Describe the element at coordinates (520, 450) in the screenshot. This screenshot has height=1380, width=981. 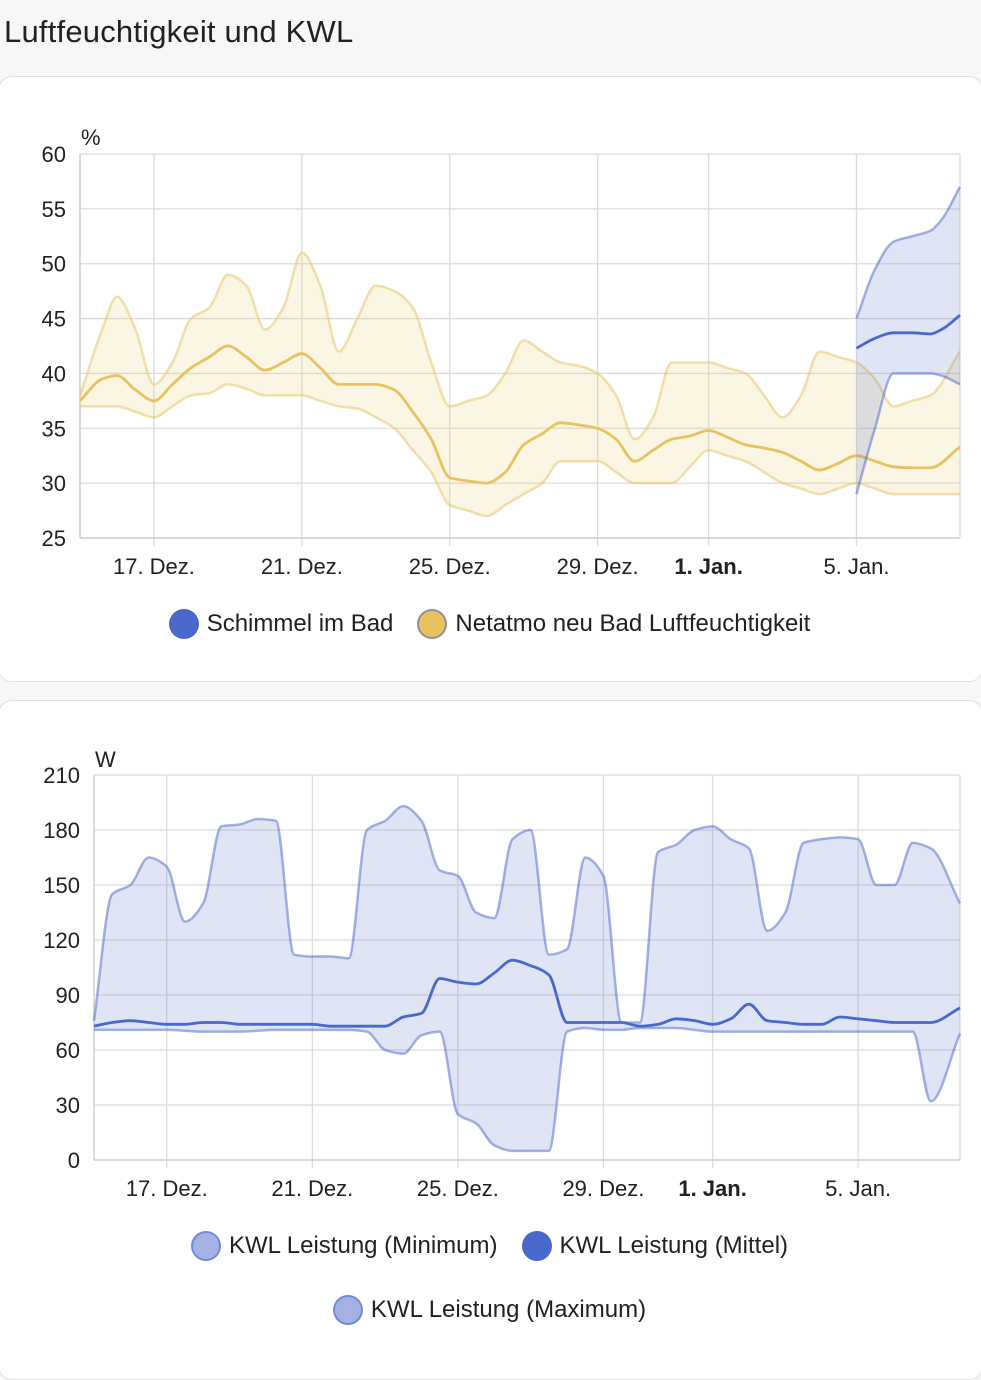
I see `humidity-netatmo-neu-bad-luftfeuchtigkeit-min-line` at that location.